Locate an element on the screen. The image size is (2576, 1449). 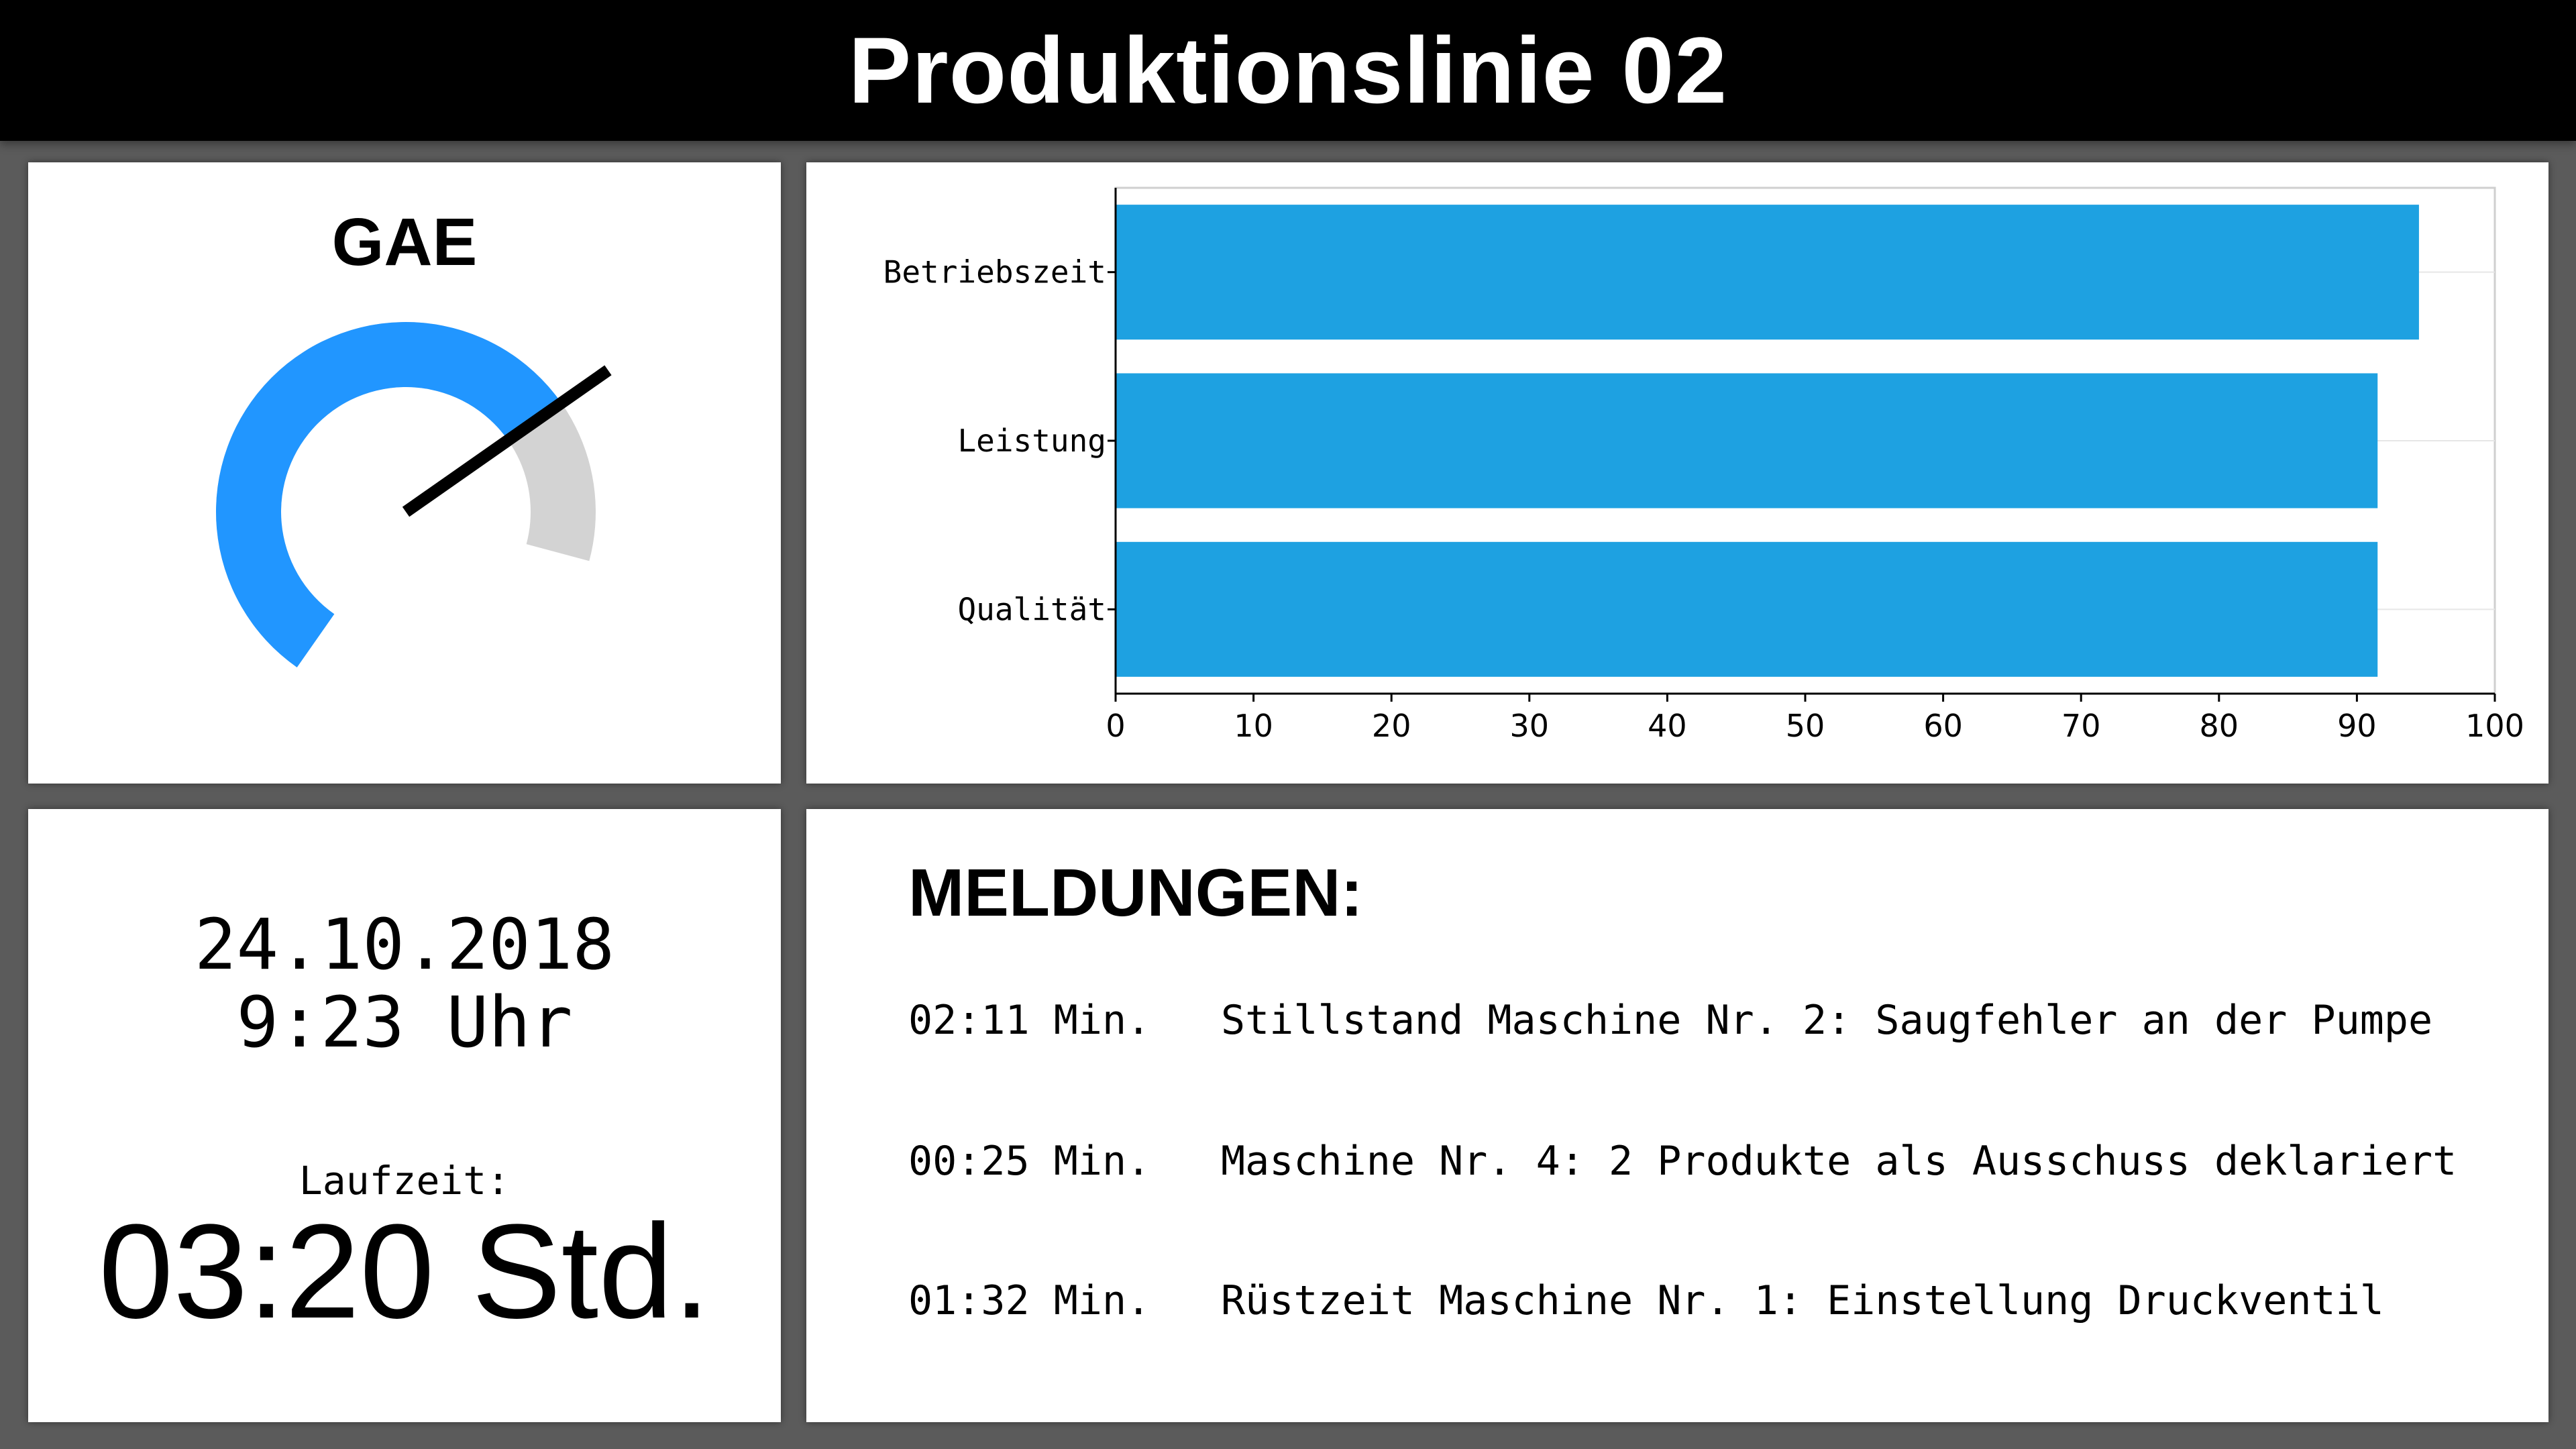
current-time: 9:23 Uhr is located at coordinates (404, 1022).